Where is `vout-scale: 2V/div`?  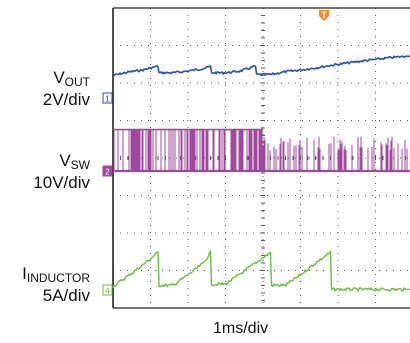 vout-scale: 2V/div is located at coordinates (66, 99).